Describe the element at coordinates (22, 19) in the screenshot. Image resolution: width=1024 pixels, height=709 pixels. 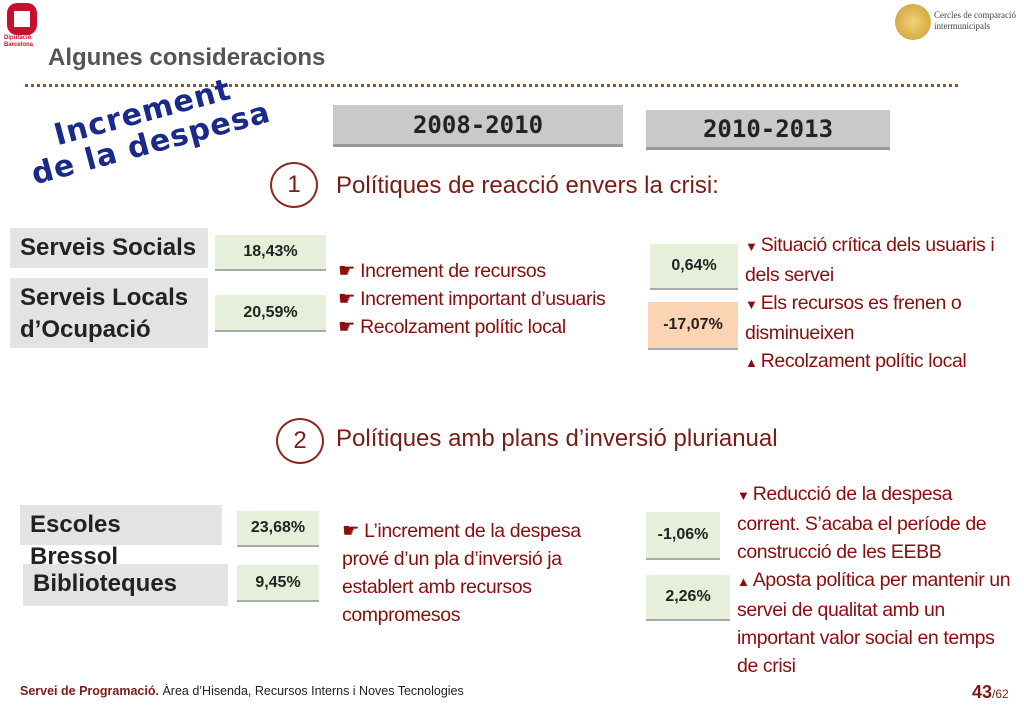
I see `logo-icon` at that location.